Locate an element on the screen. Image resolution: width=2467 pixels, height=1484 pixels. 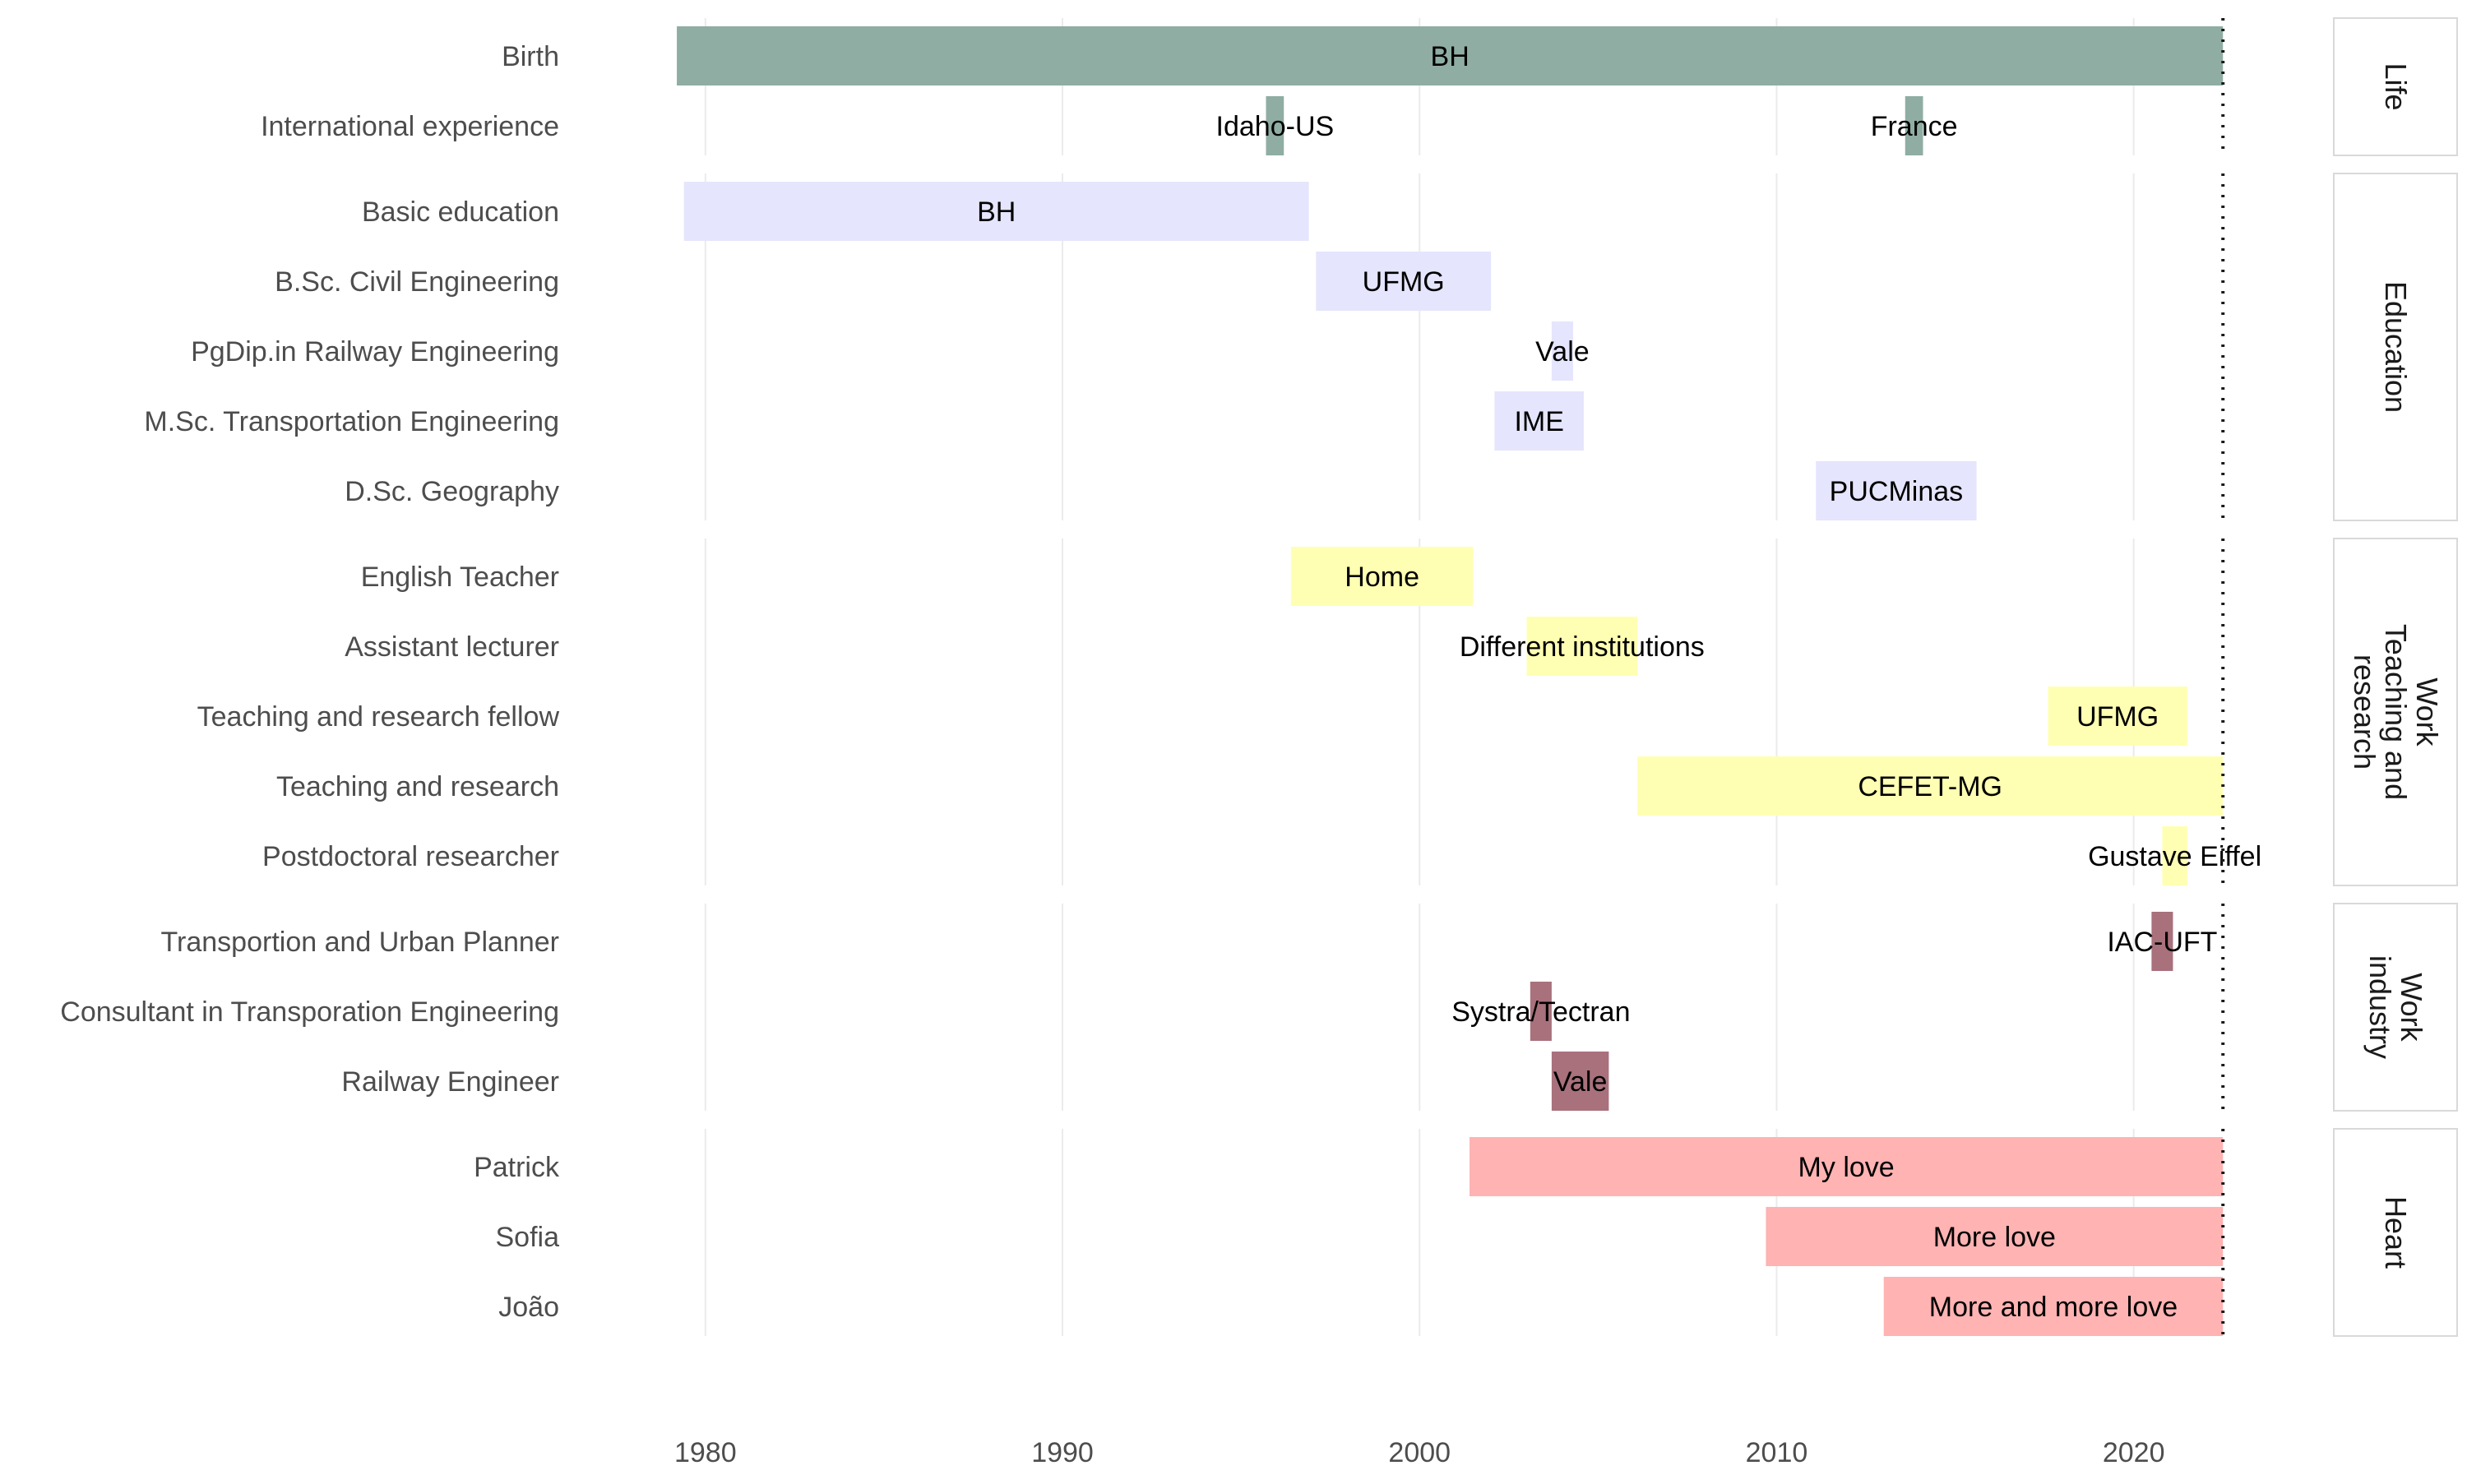
bar-label: IME is located at coordinates (1538, 422).